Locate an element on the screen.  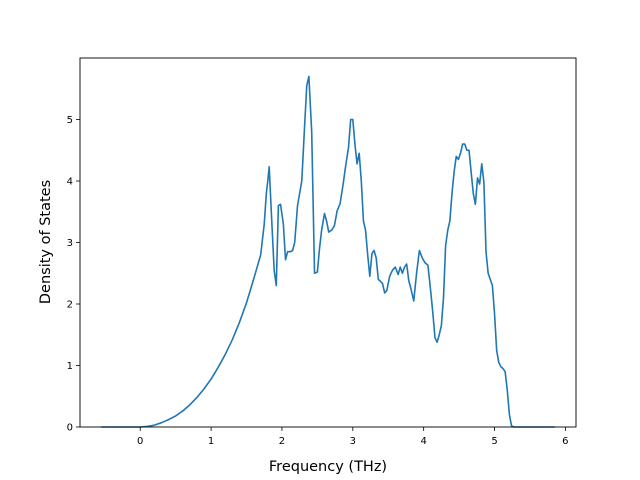
x-tick-label: 4 is located at coordinates (423, 441).